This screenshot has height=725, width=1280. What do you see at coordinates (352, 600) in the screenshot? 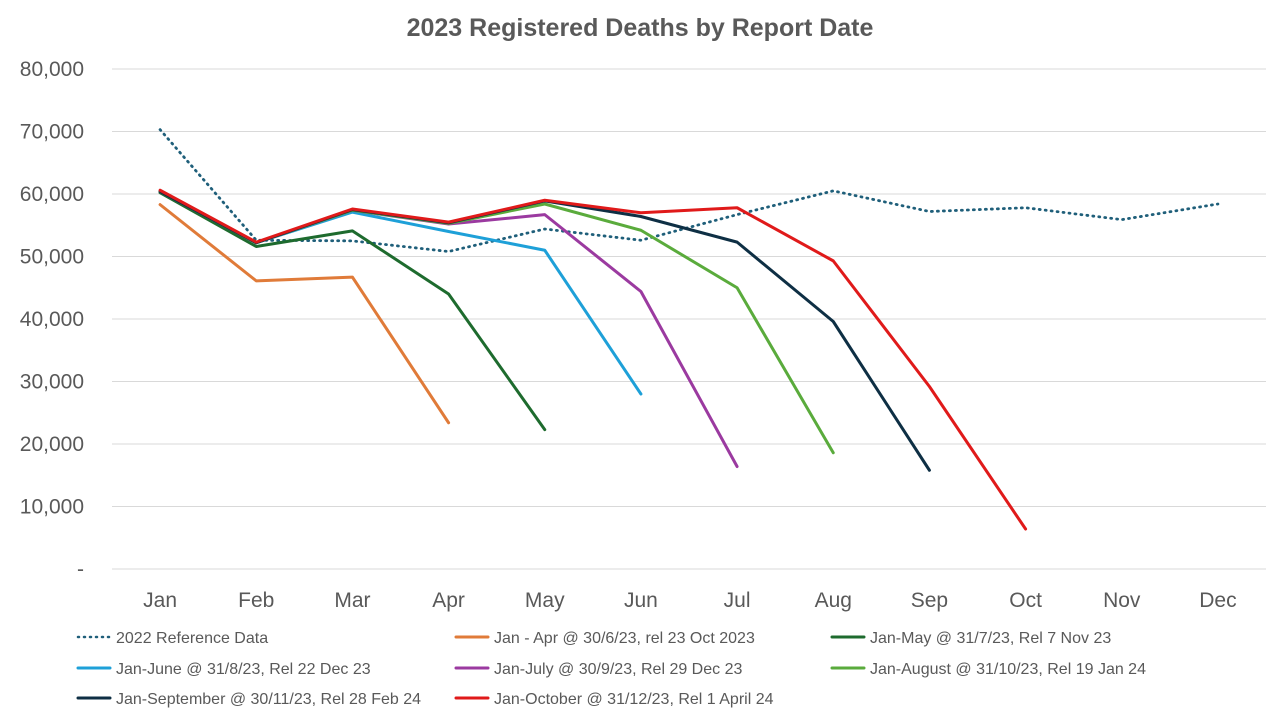
I see `x-tick-label: Mar` at bounding box center [352, 600].